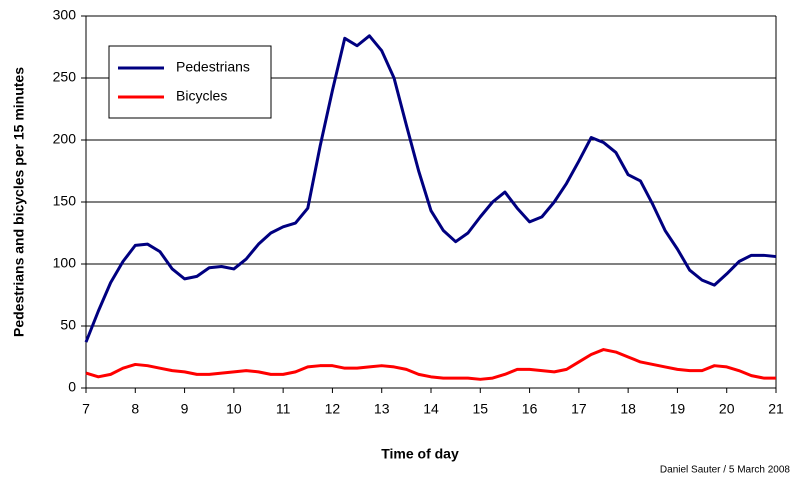  I want to click on x-tick-label: 16, so click(530, 409).